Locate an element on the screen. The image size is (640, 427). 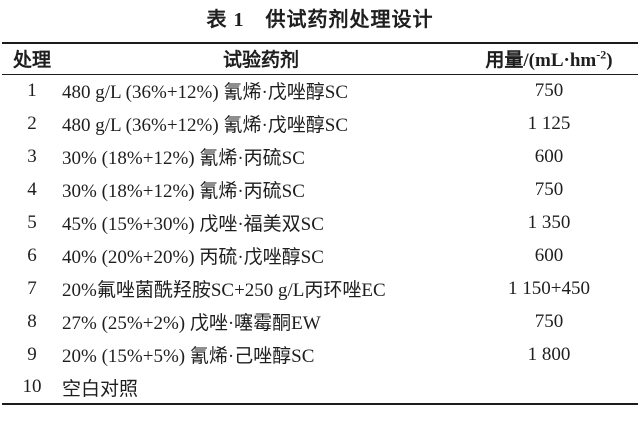
treatment-number-cell: 2 is located at coordinates (32, 123).